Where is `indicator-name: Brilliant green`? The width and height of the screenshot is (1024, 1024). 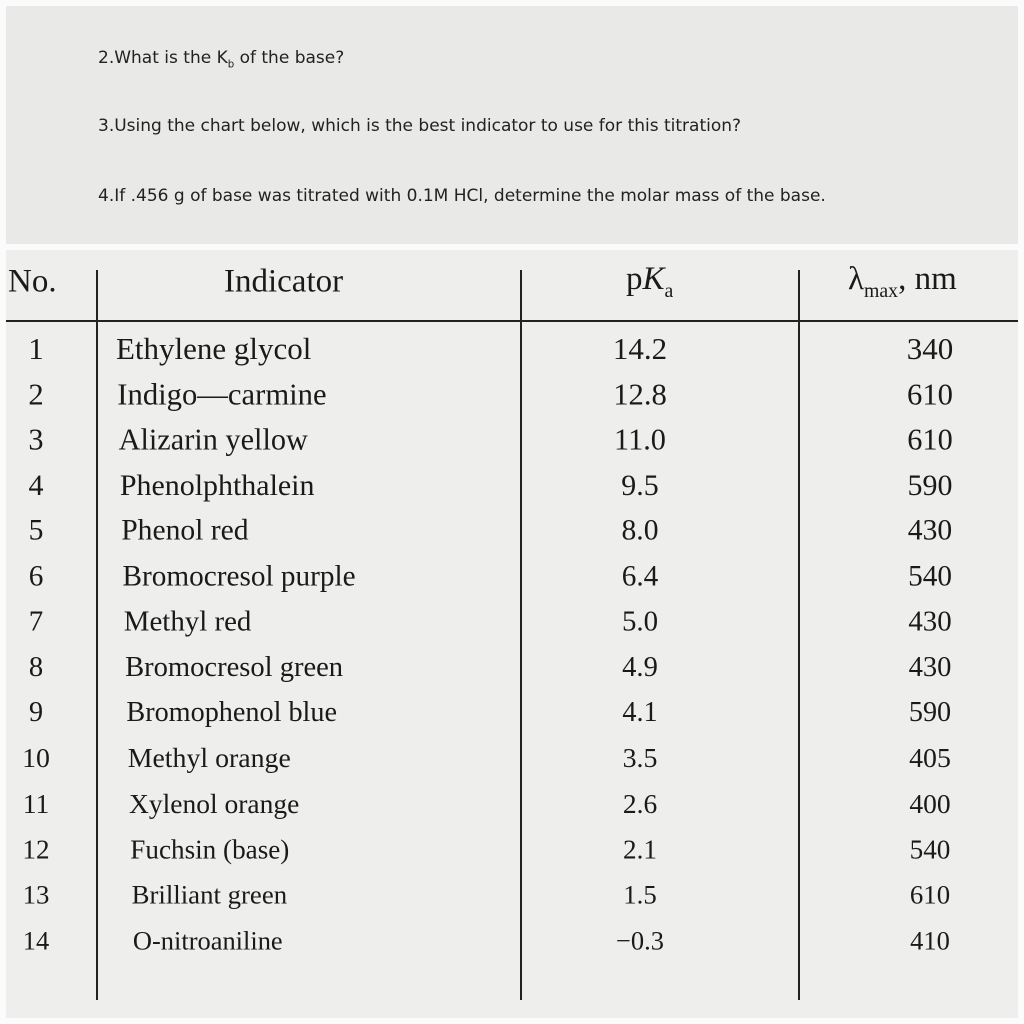 indicator-name: Brilliant green is located at coordinates (209, 894).